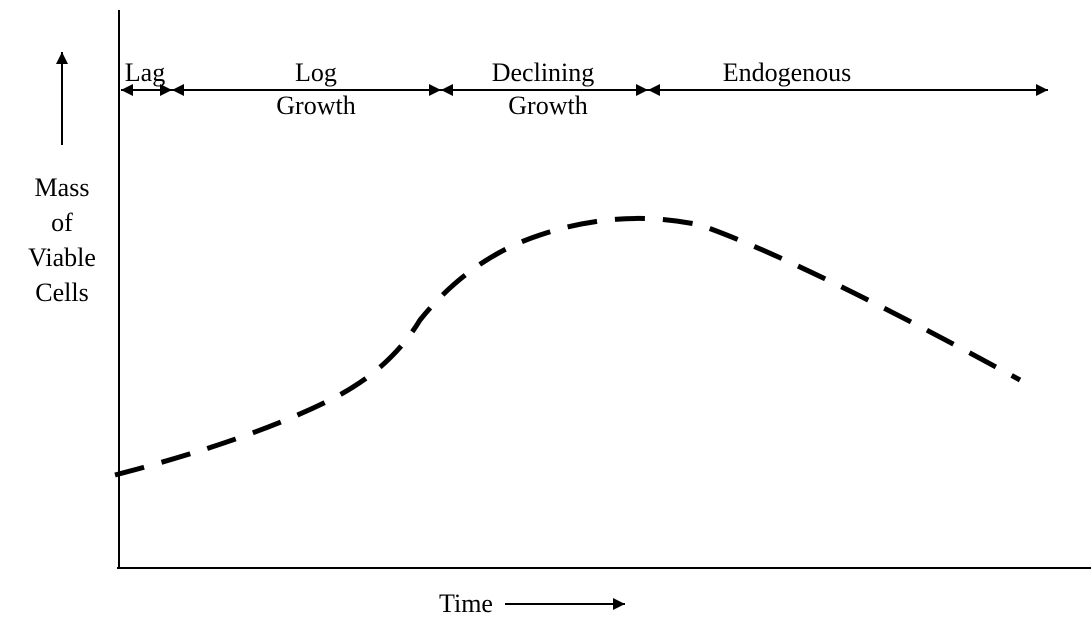  What do you see at coordinates (62, 187) in the screenshot?
I see `y-axis-label: Mass` at bounding box center [62, 187].